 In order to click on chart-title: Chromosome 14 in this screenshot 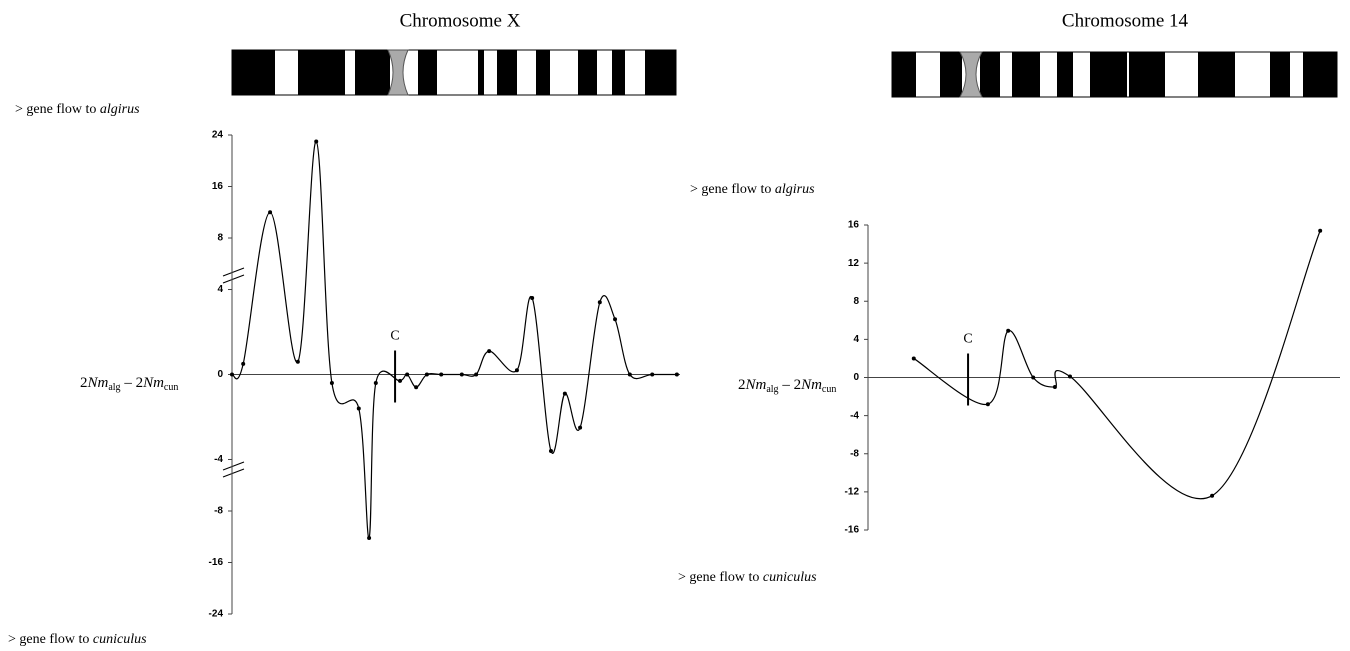, I will do `click(1125, 20)`.